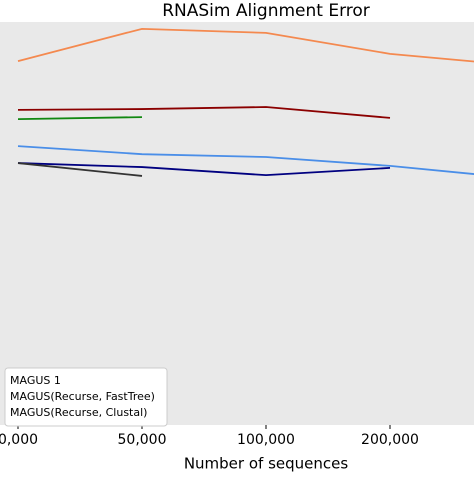  What do you see at coordinates (266, 11) in the screenshot?
I see `chart-title: RNASim Alignment Error` at bounding box center [266, 11].